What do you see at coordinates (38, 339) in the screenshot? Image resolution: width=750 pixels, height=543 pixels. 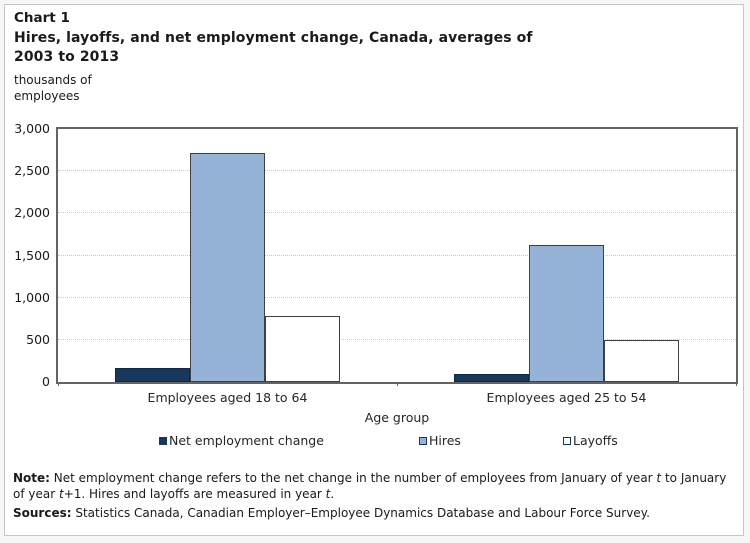 I see `ytick-label: 500` at bounding box center [38, 339].